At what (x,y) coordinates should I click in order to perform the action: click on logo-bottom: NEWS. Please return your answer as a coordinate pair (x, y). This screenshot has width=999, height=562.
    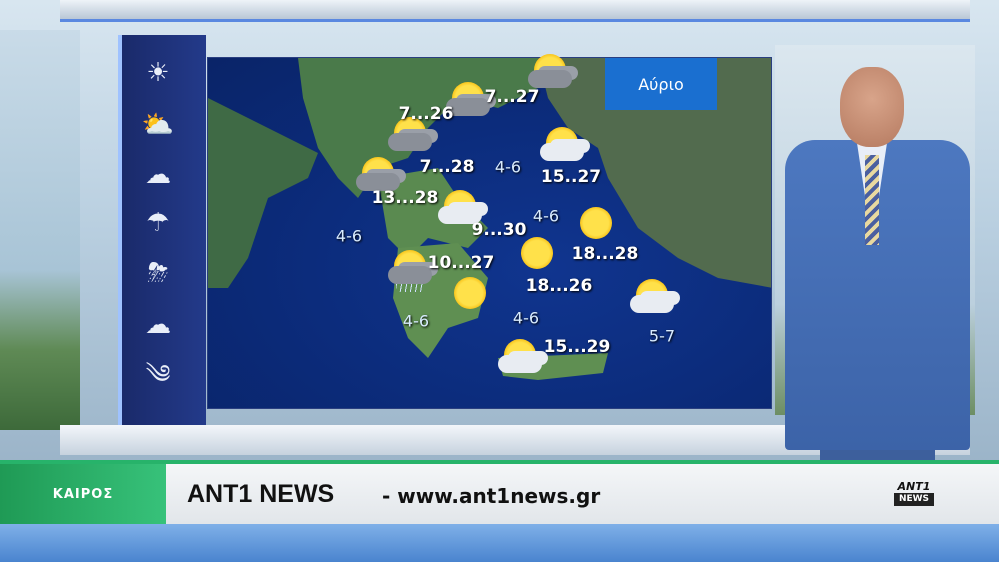
    Looking at the image, I should click on (914, 499).